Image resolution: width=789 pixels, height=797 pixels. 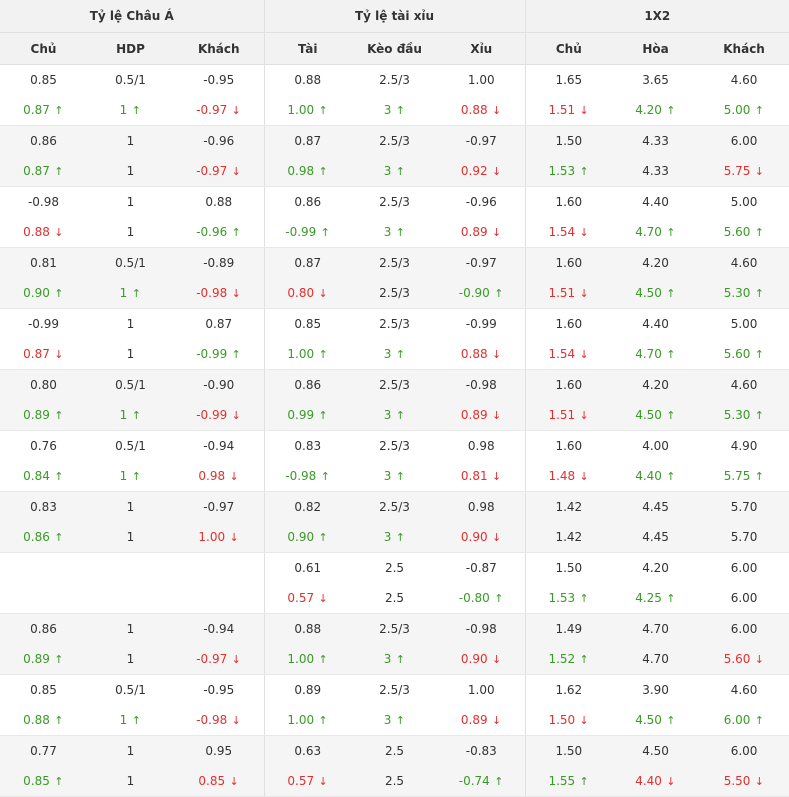 I want to click on cell-open-away-win: 4.90, so click(x=744, y=445).